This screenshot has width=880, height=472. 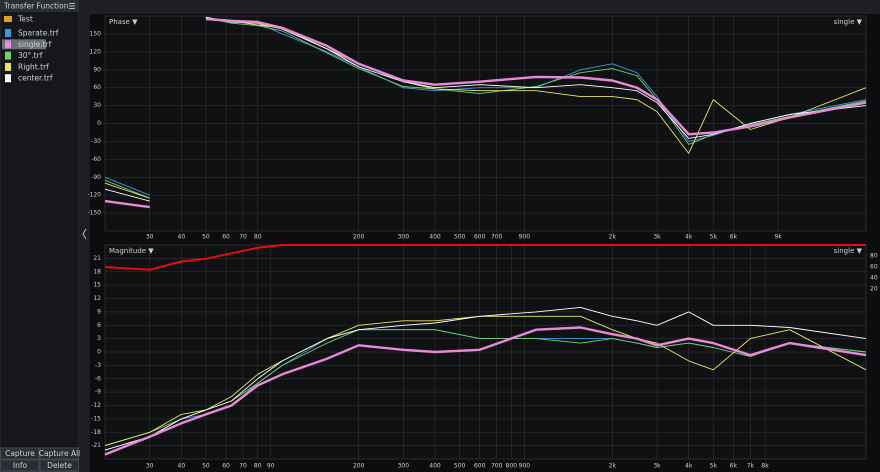 What do you see at coordinates (751, 466) in the screenshot?
I see `x-tick-label: 7k` at bounding box center [751, 466].